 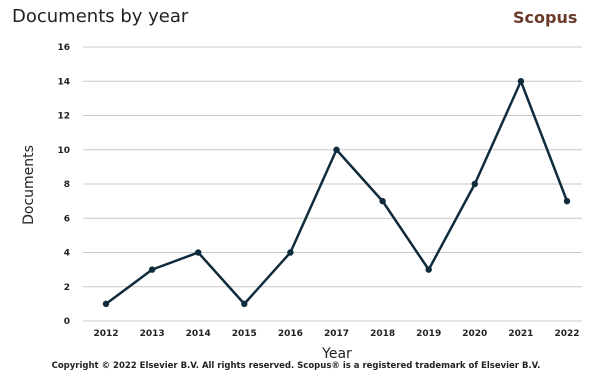 What do you see at coordinates (520, 334) in the screenshot?
I see `x-tick-label: 2021` at bounding box center [520, 334].